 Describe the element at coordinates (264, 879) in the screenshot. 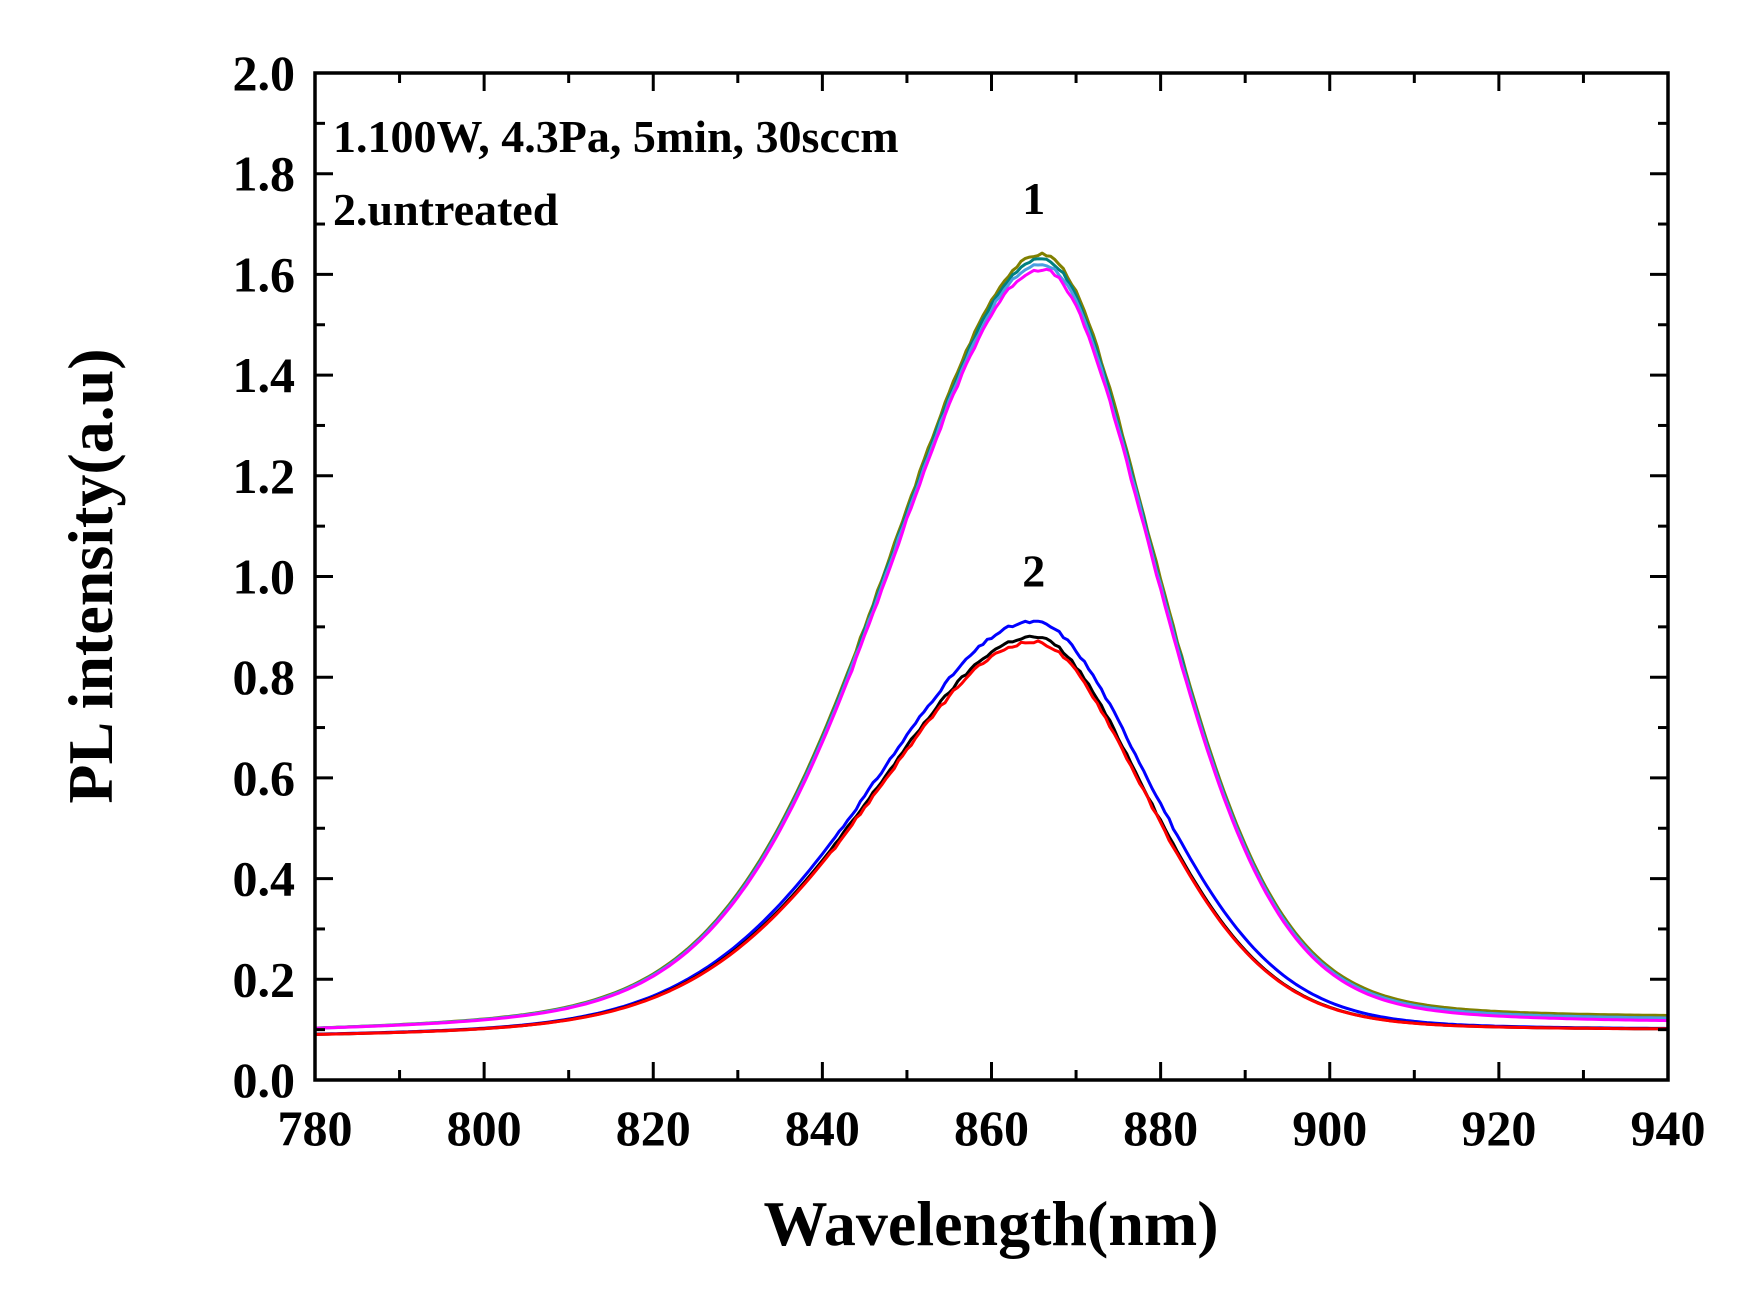

I see `y-tick-label: 0.4` at that location.